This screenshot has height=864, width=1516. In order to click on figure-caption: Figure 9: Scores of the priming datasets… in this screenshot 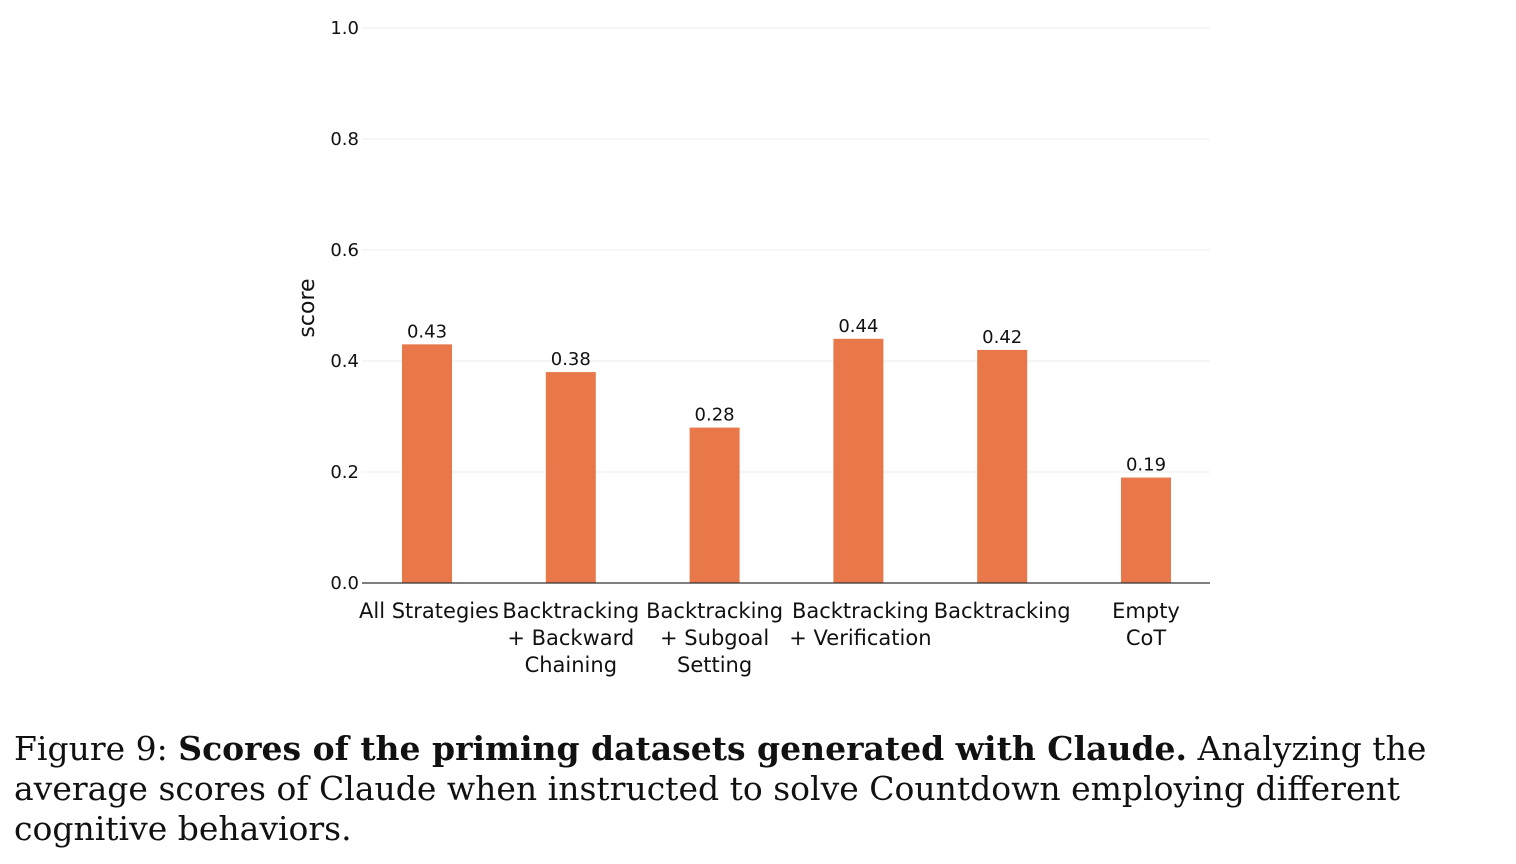, I will do `click(759, 789)`.